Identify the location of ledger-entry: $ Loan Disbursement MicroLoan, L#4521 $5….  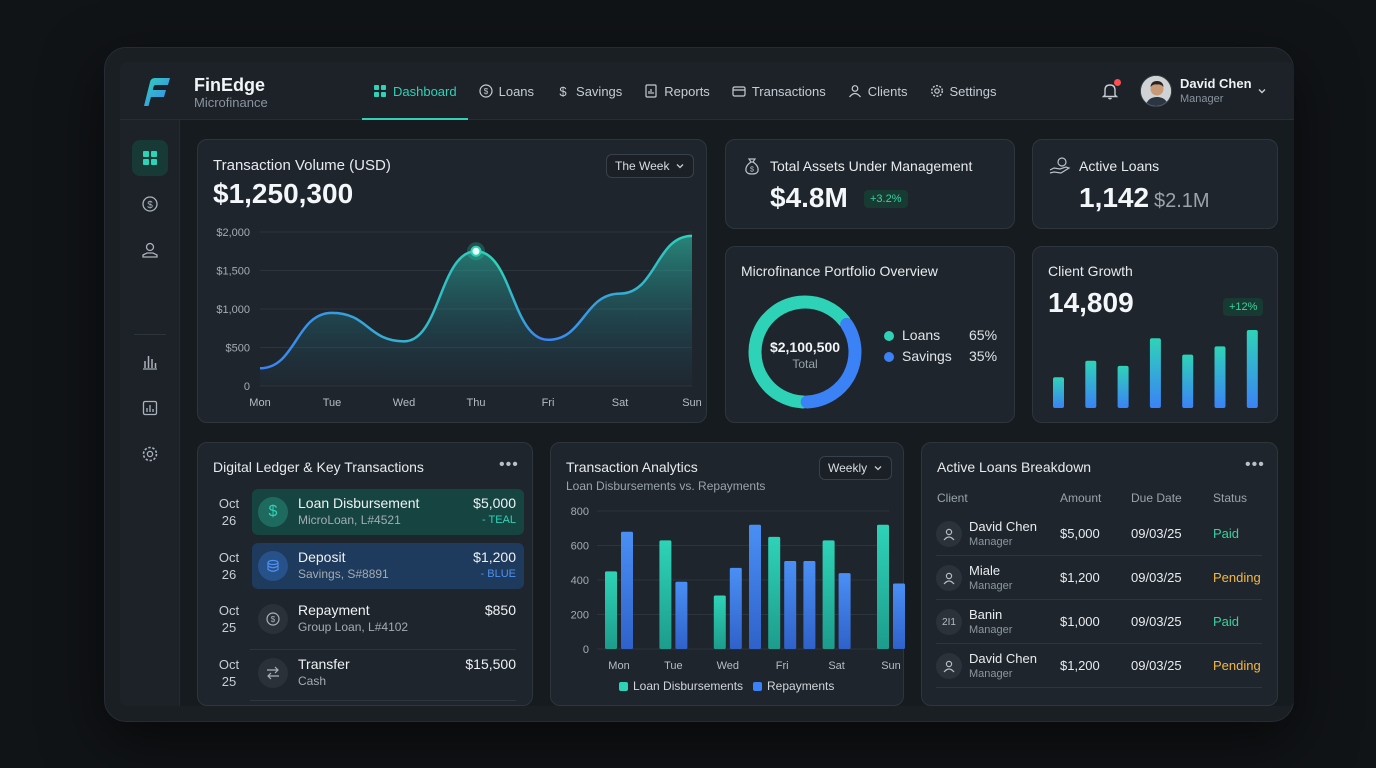
(388, 512).